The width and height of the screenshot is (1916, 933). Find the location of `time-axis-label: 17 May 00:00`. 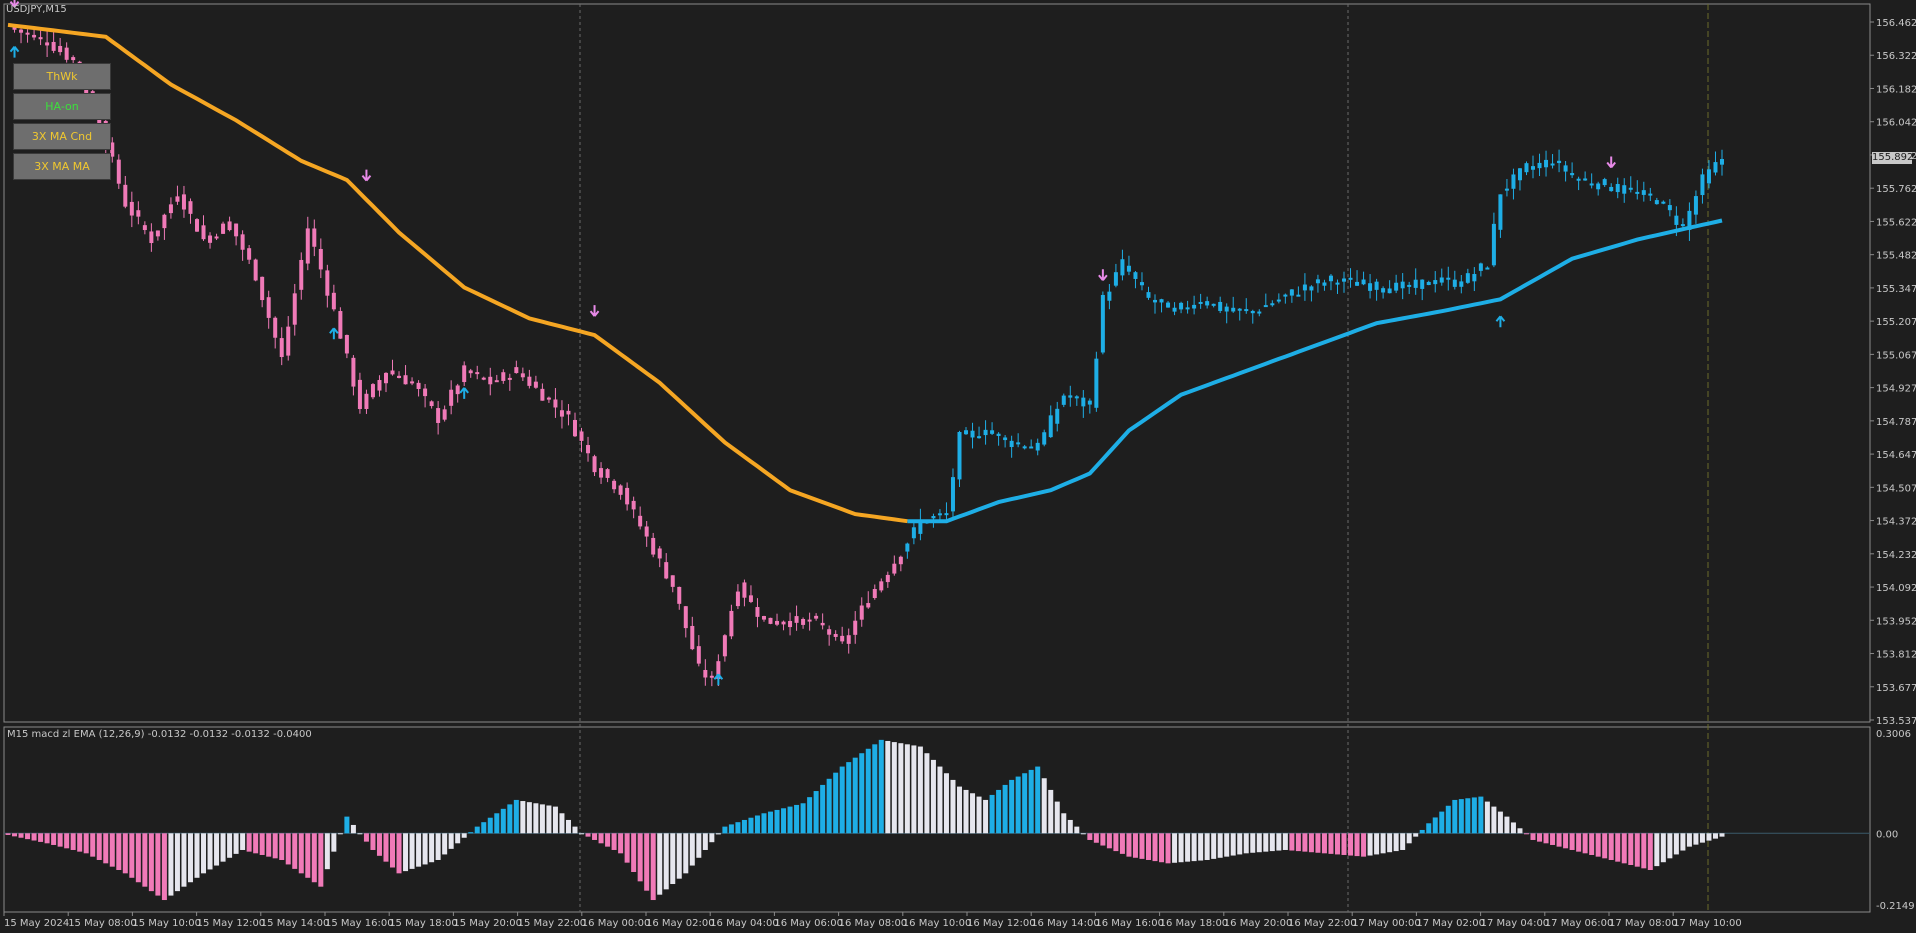

time-axis-label: 17 May 00:00 is located at coordinates (1386, 923).